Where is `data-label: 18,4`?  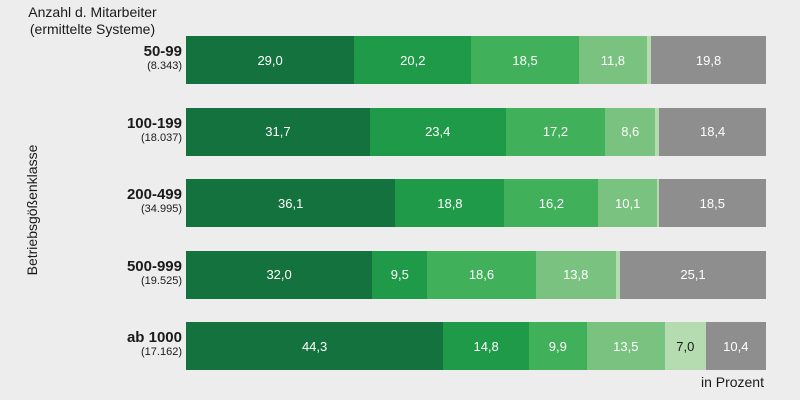 data-label: 18,4 is located at coordinates (712, 131).